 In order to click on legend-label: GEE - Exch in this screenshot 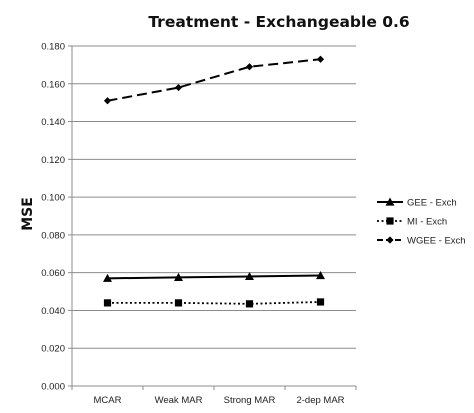, I will do `click(432, 203)`.